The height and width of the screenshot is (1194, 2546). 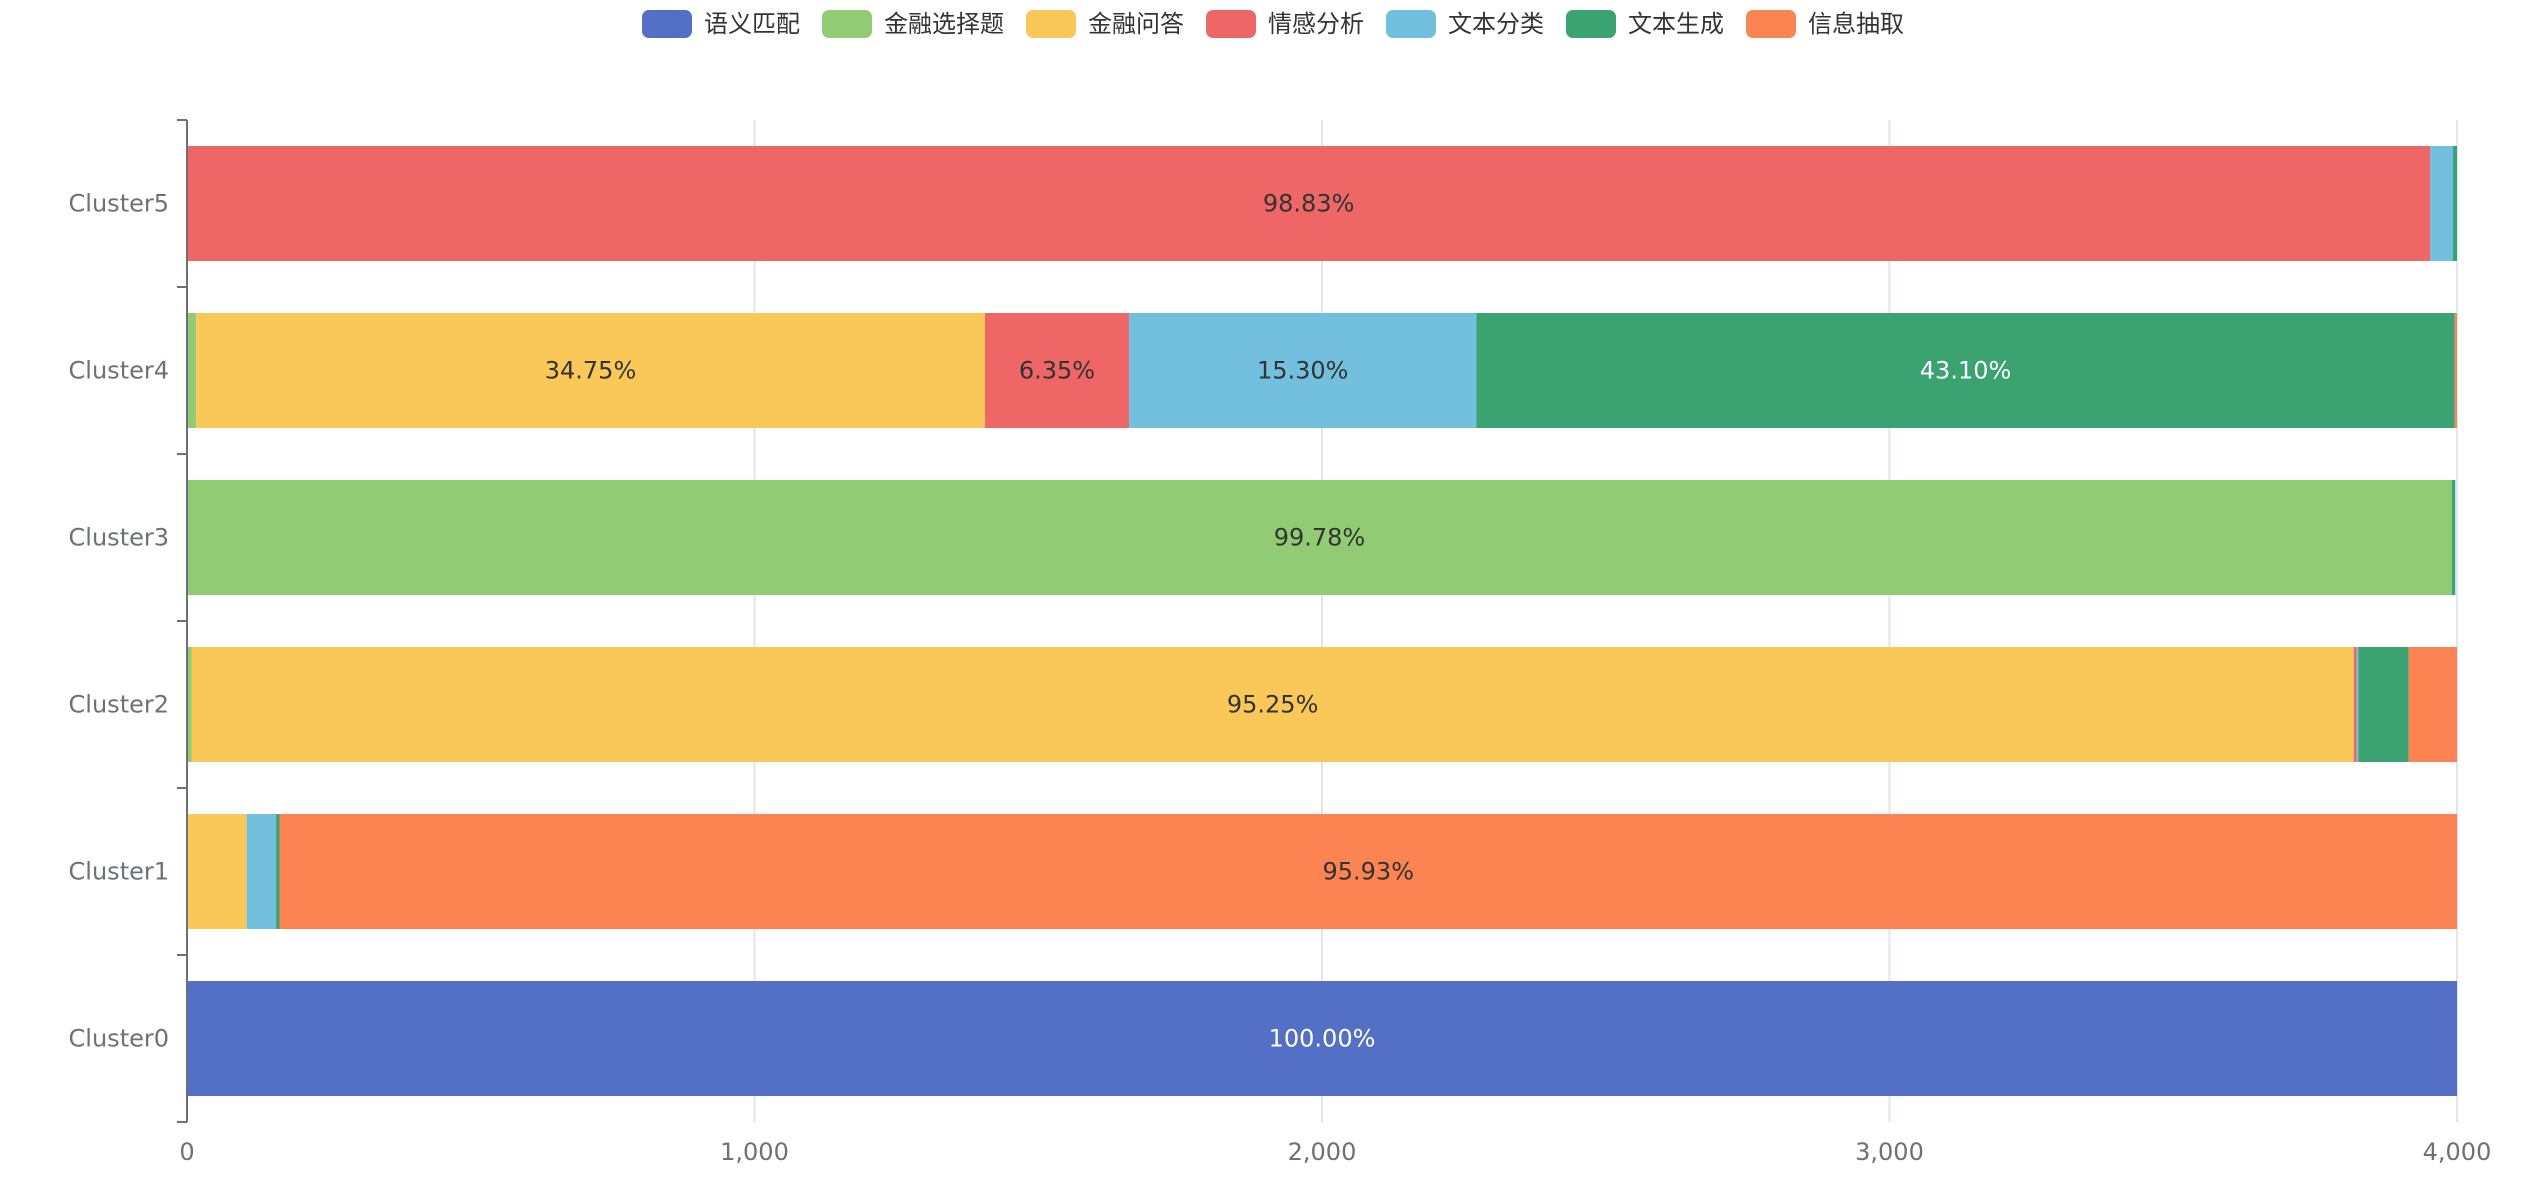 What do you see at coordinates (186, 1152) in the screenshot?
I see `x-tick-label-0: 0` at bounding box center [186, 1152].